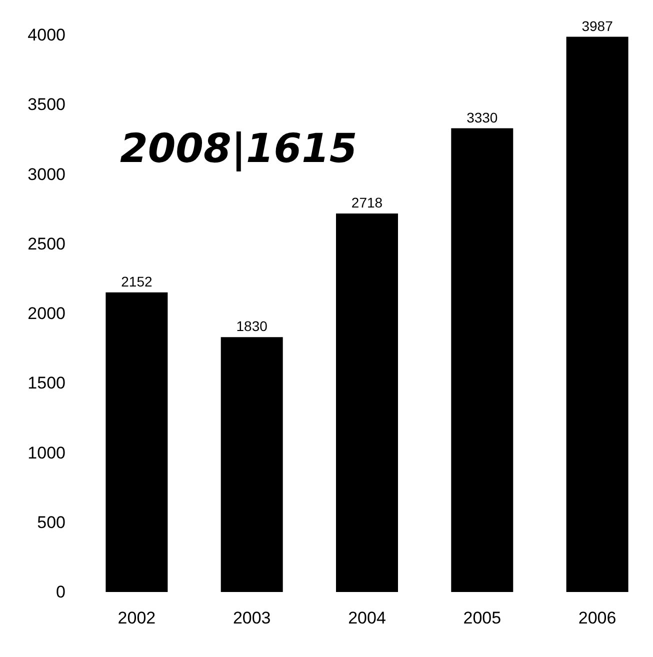 The width and height of the screenshot is (653, 657). I want to click on x-tick-label: 2003, so click(251, 618).